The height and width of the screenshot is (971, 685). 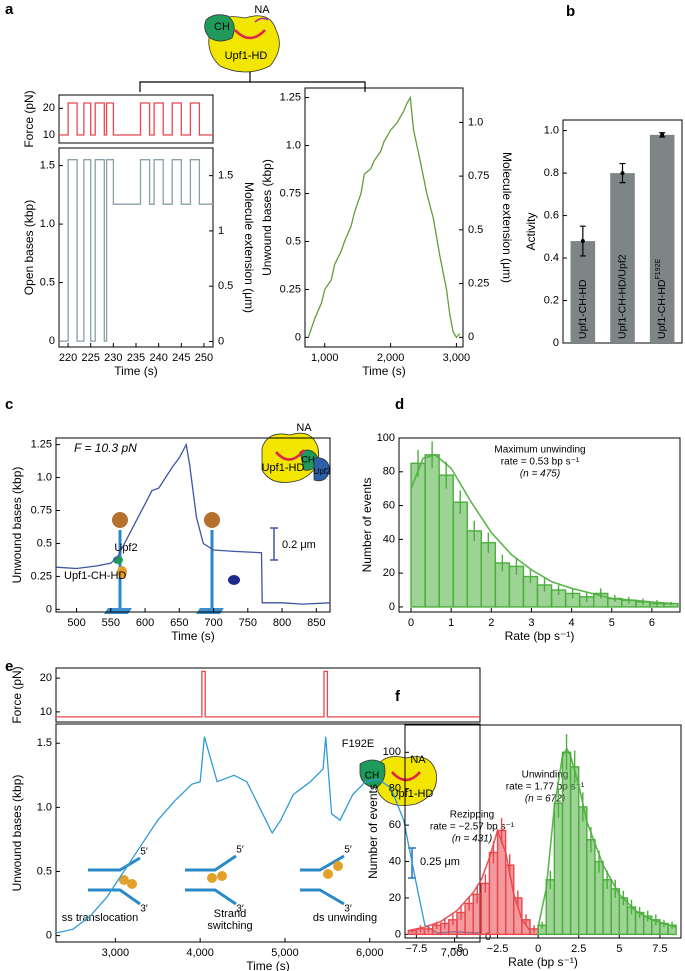 What do you see at coordinates (391, 358) in the screenshot?
I see `x-tick-label: 2,000` at bounding box center [391, 358].